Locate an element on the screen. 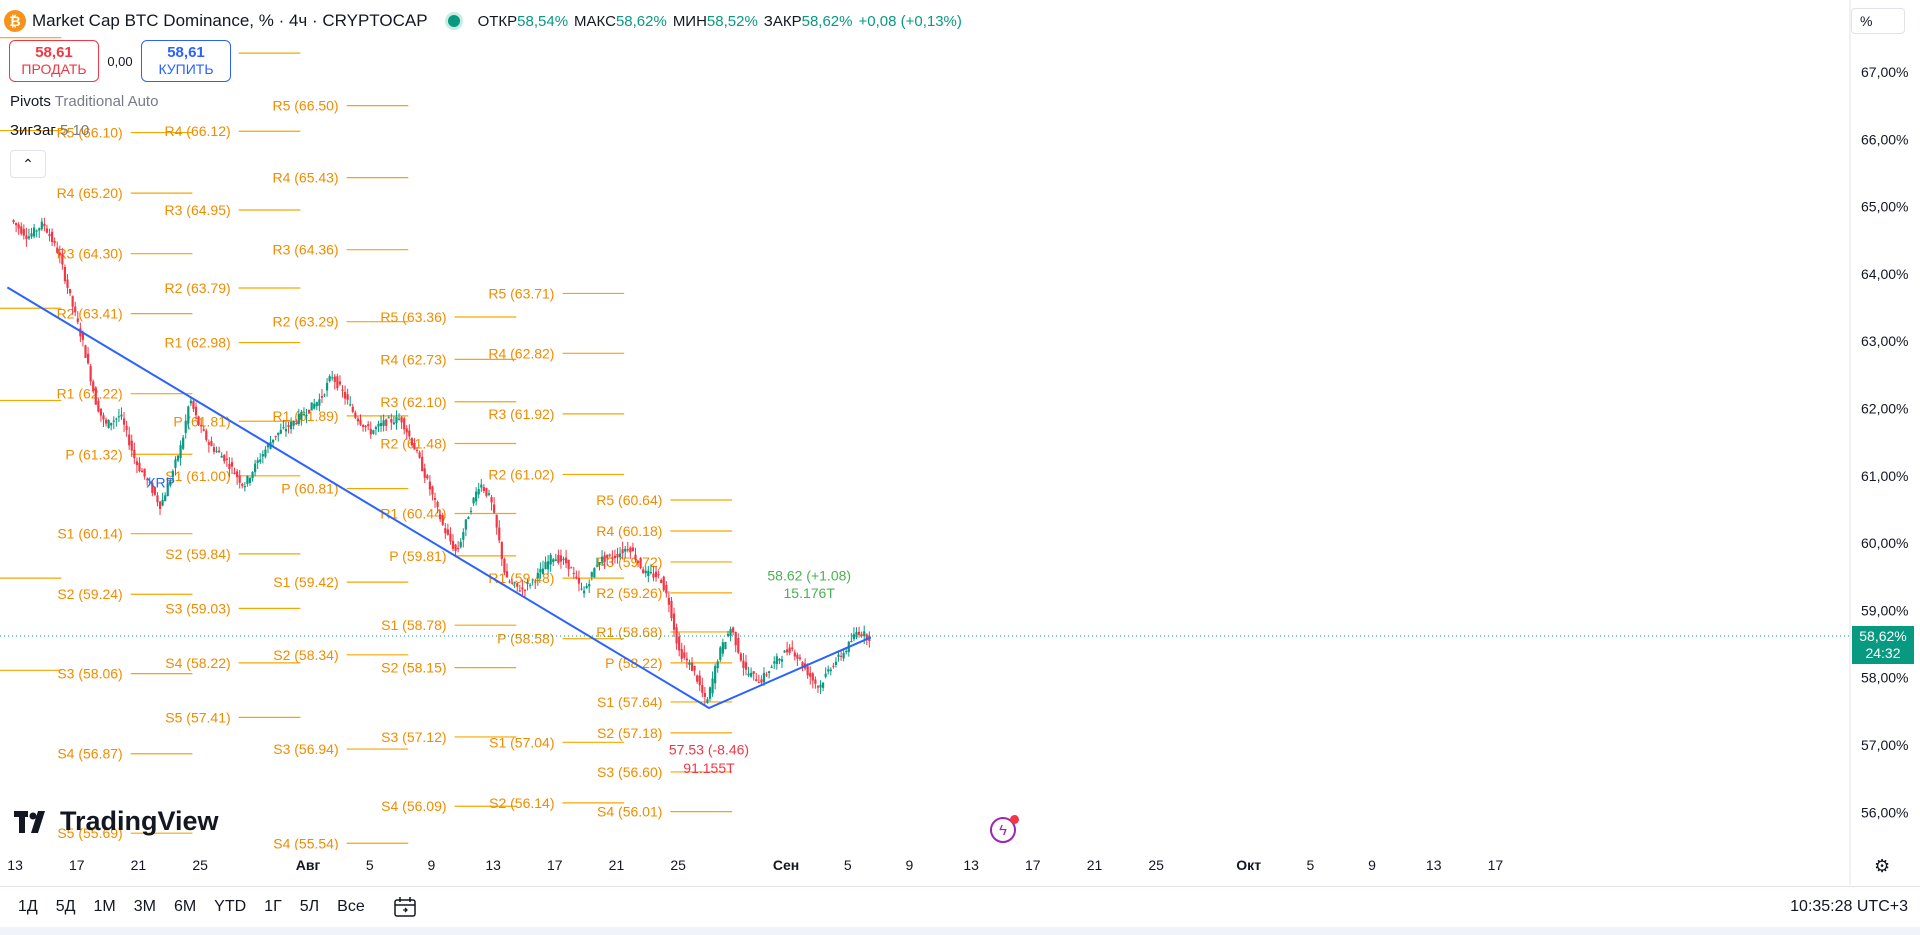  ohlc-open: ОТКР 58,54% is located at coordinates (523, 21).